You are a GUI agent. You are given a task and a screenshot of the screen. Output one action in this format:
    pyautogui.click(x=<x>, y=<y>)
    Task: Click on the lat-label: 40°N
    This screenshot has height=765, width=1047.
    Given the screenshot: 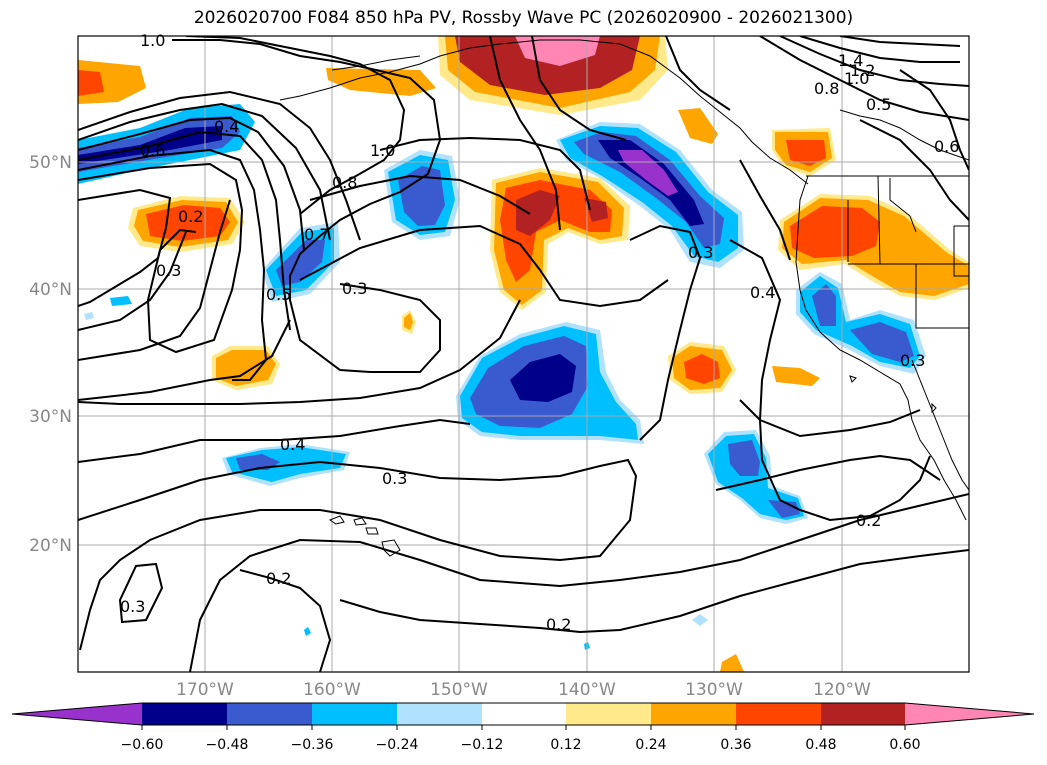 What is the action you would take?
    pyautogui.click(x=50, y=290)
    